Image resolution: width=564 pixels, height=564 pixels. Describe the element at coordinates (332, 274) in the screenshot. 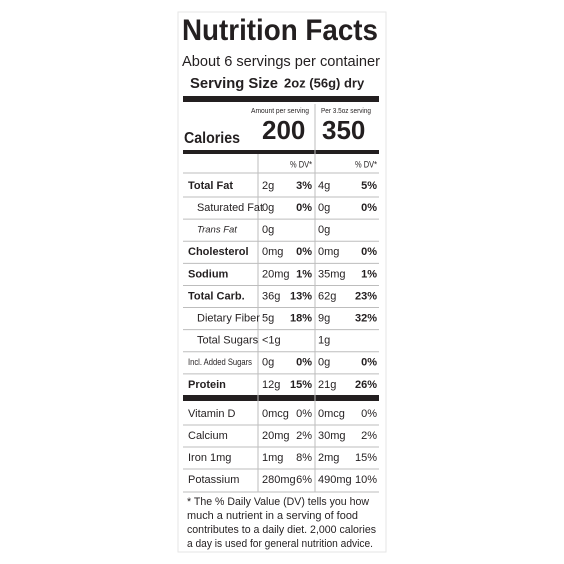

I see `amount: 35mg` at that location.